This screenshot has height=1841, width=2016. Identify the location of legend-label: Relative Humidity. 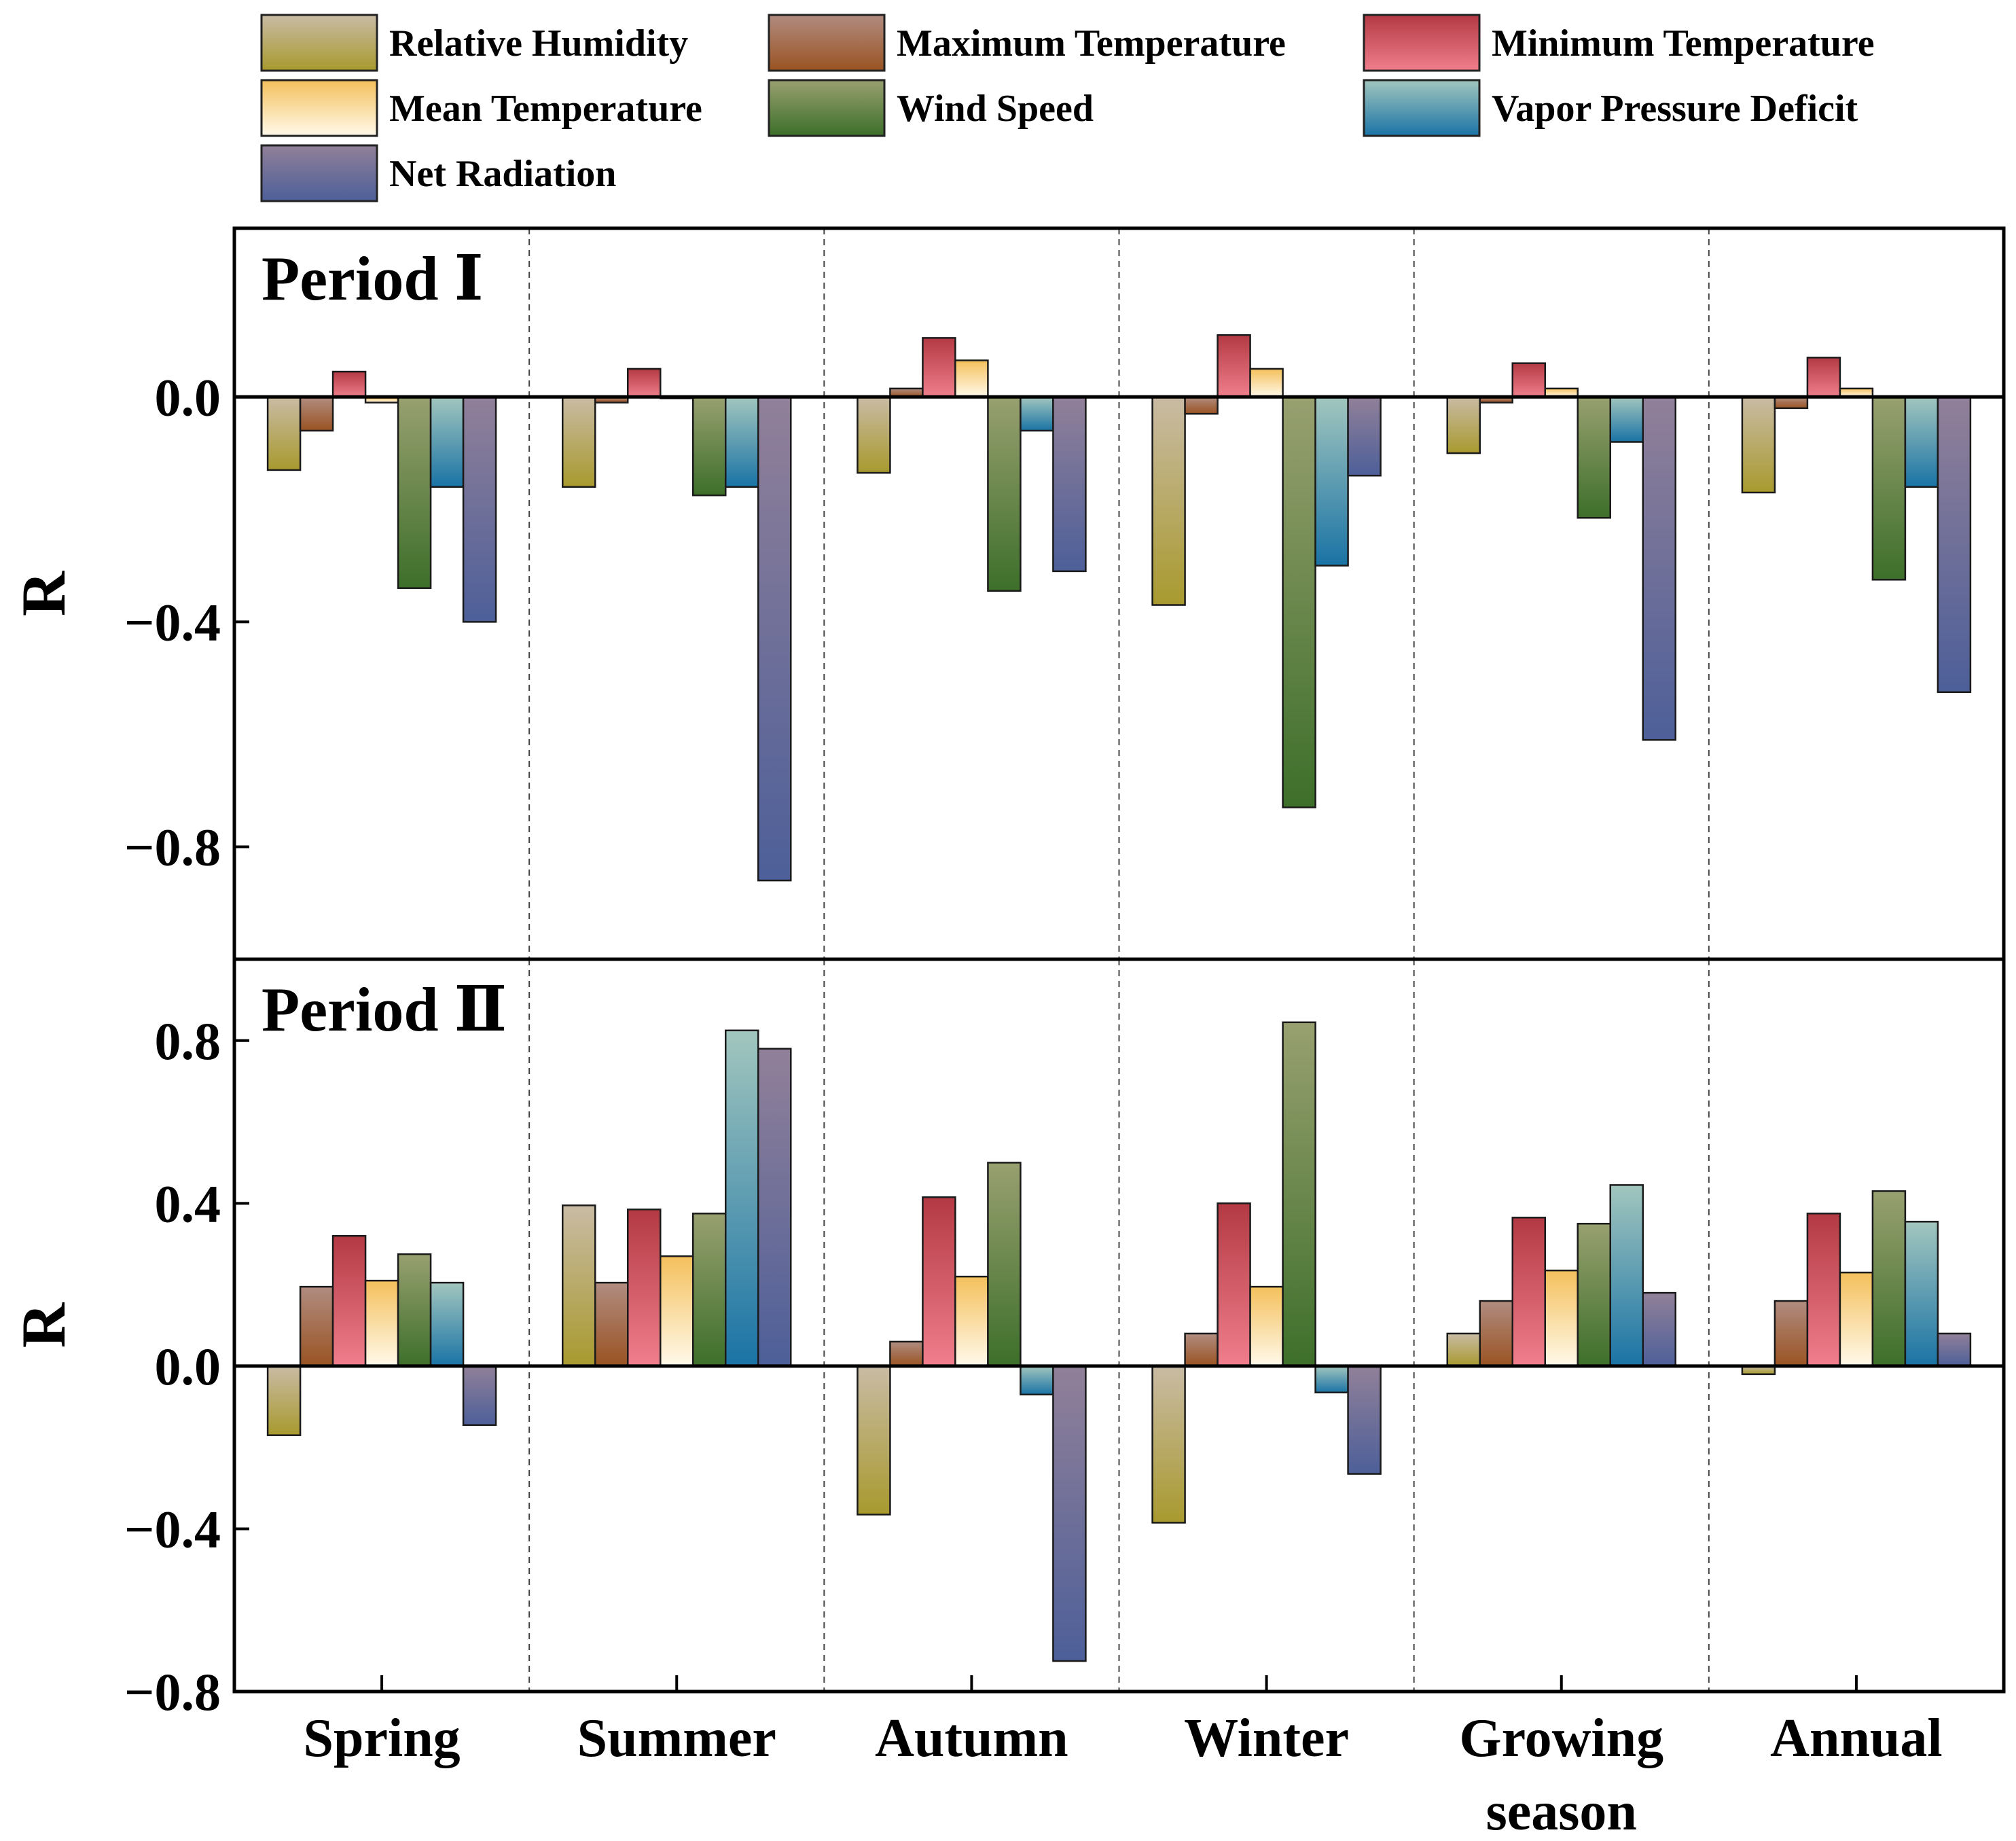
(538, 43).